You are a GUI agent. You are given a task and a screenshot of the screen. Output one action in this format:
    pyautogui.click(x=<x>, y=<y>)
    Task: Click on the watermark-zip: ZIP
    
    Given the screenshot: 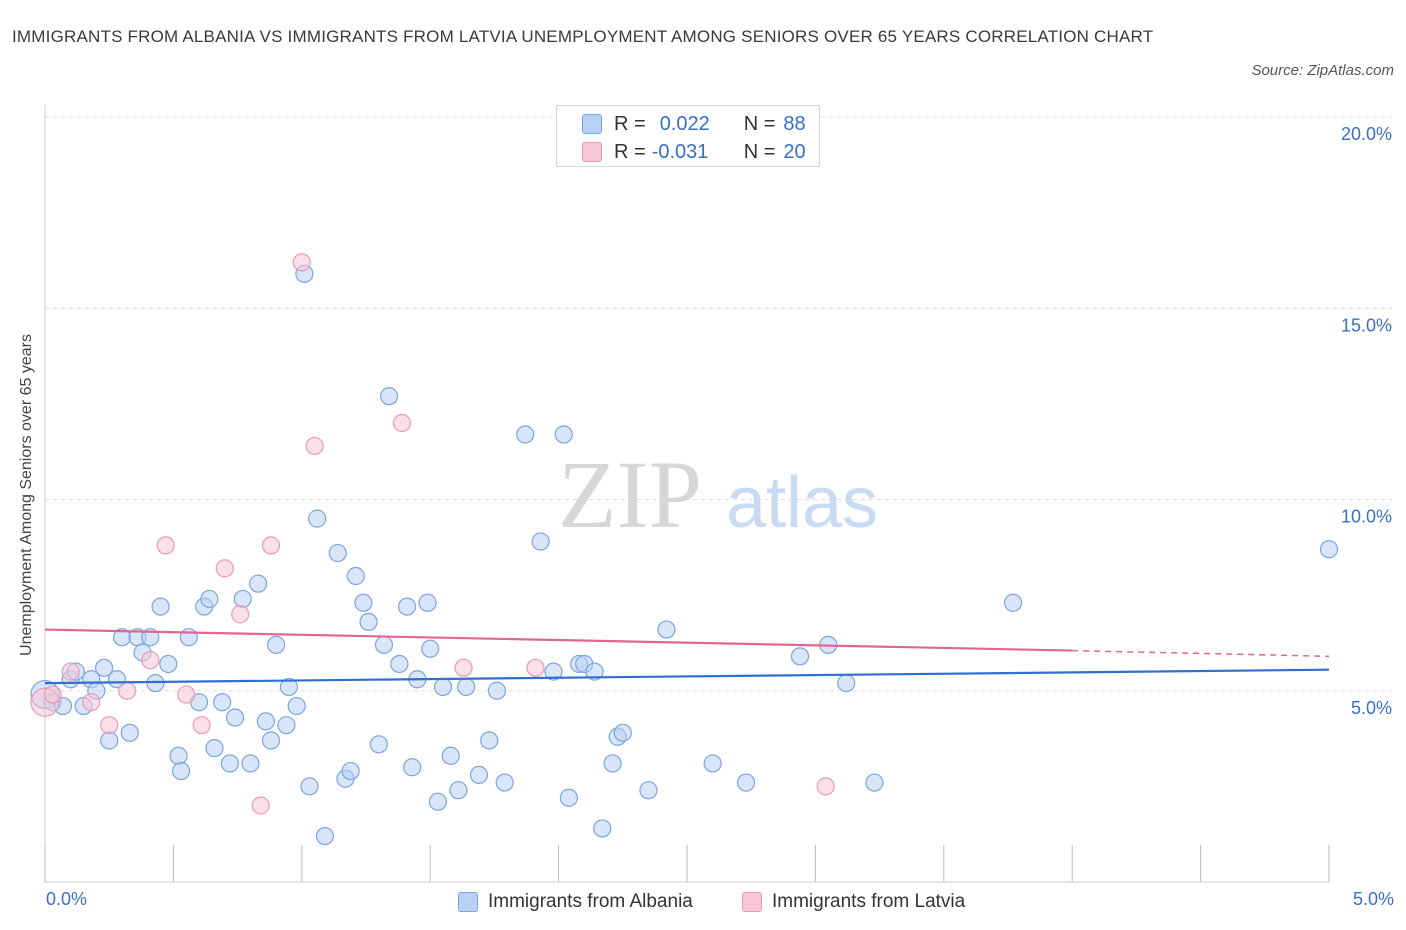 What is the action you would take?
    pyautogui.click(x=630, y=494)
    